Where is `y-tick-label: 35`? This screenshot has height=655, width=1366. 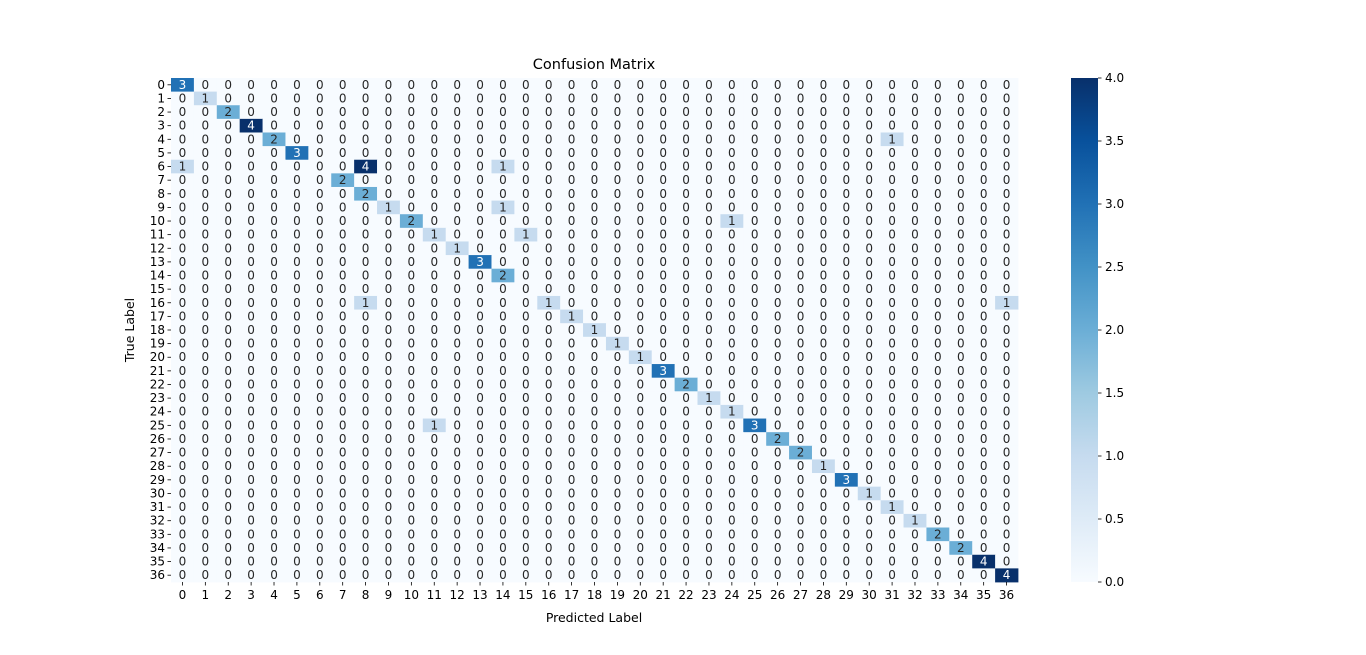 y-tick-label: 35 is located at coordinates (157, 562).